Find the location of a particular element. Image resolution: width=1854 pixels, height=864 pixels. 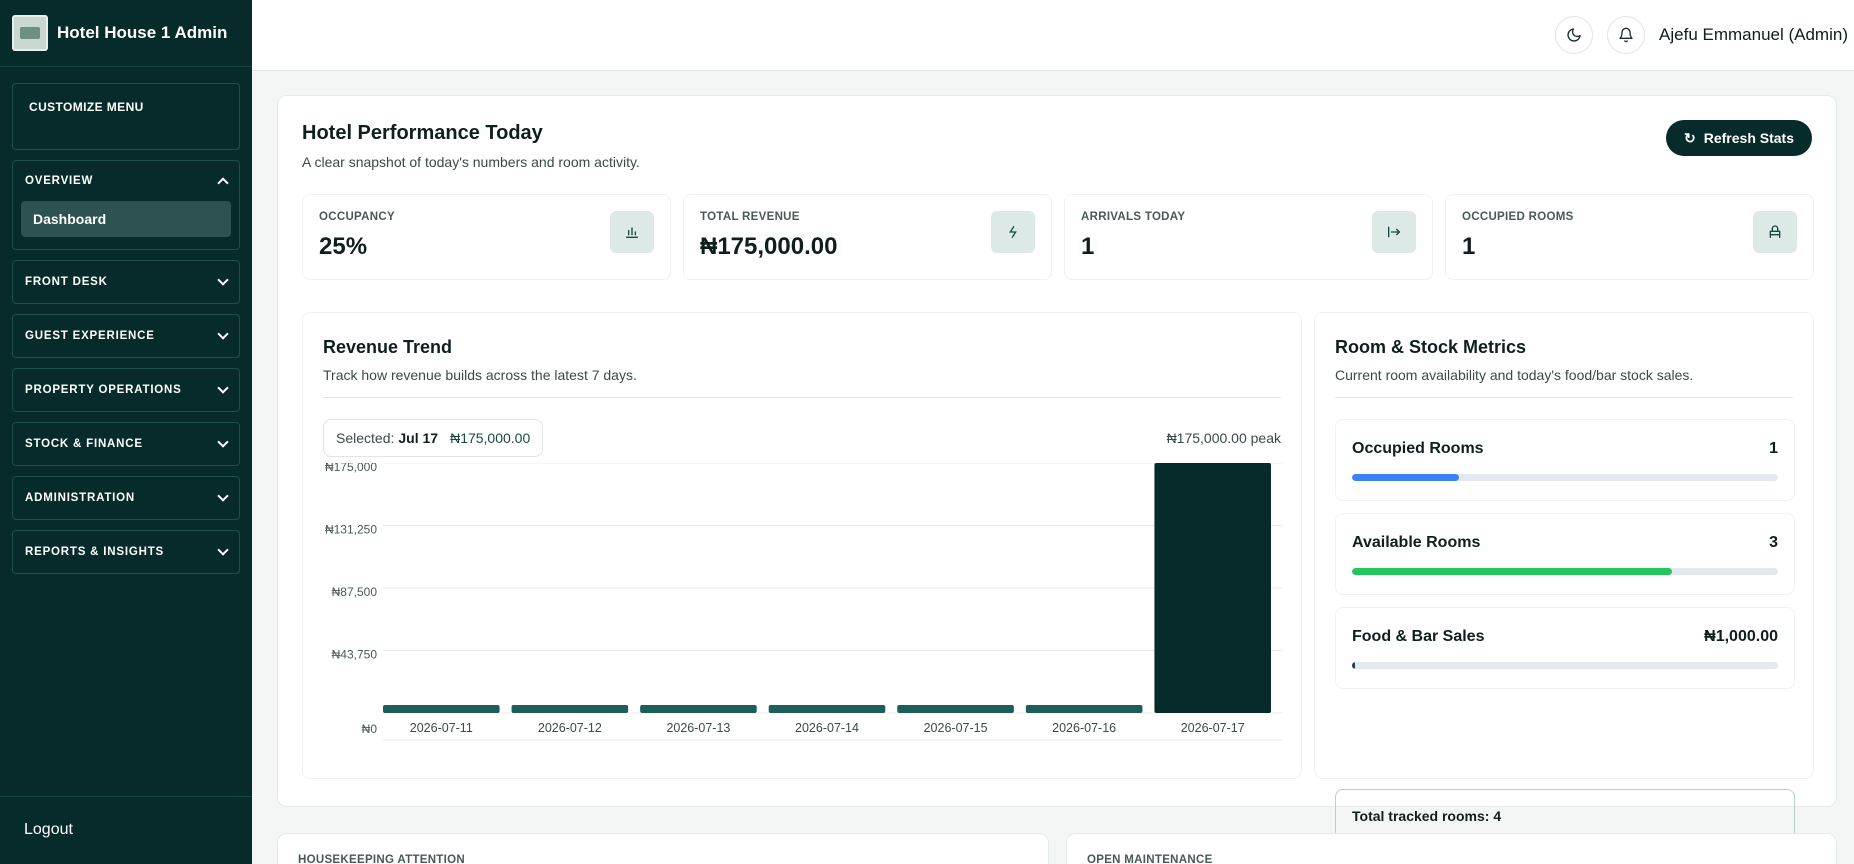

selected-amount: ₦175,000.00 is located at coordinates (490, 438).